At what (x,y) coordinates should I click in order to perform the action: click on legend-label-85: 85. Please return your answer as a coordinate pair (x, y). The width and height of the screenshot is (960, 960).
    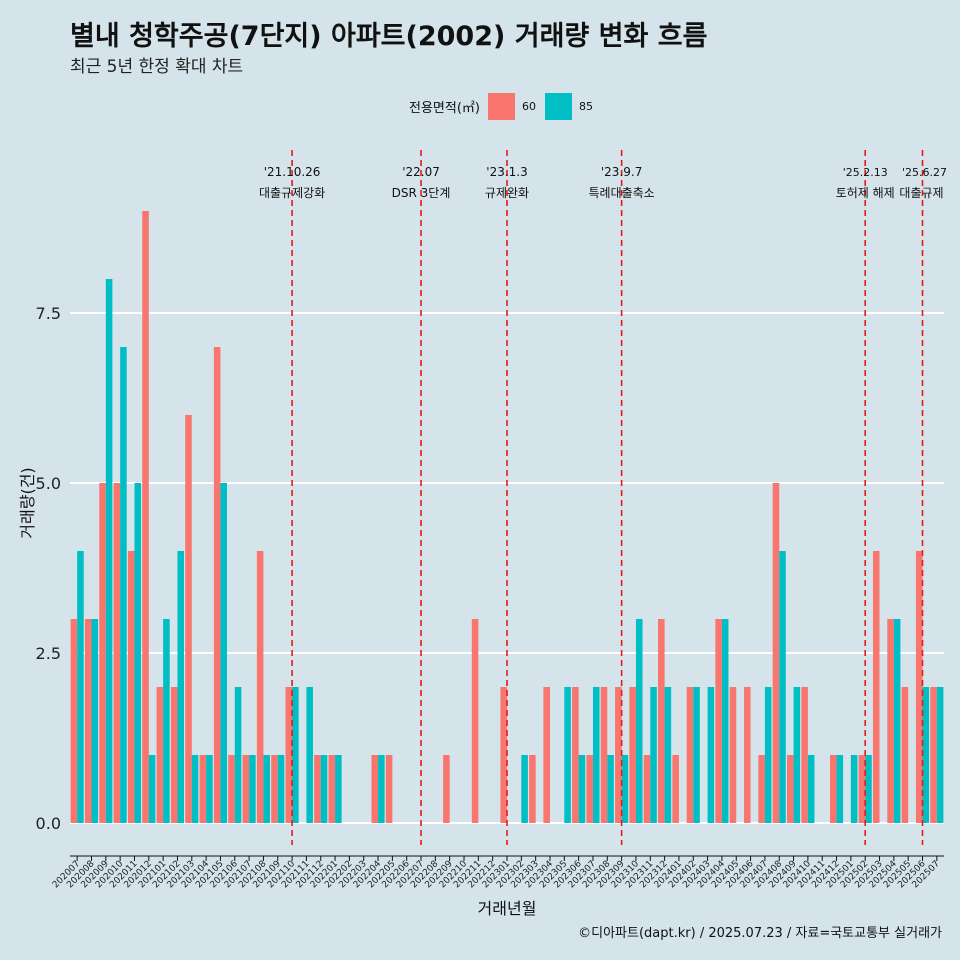
    Looking at the image, I should click on (585, 106).